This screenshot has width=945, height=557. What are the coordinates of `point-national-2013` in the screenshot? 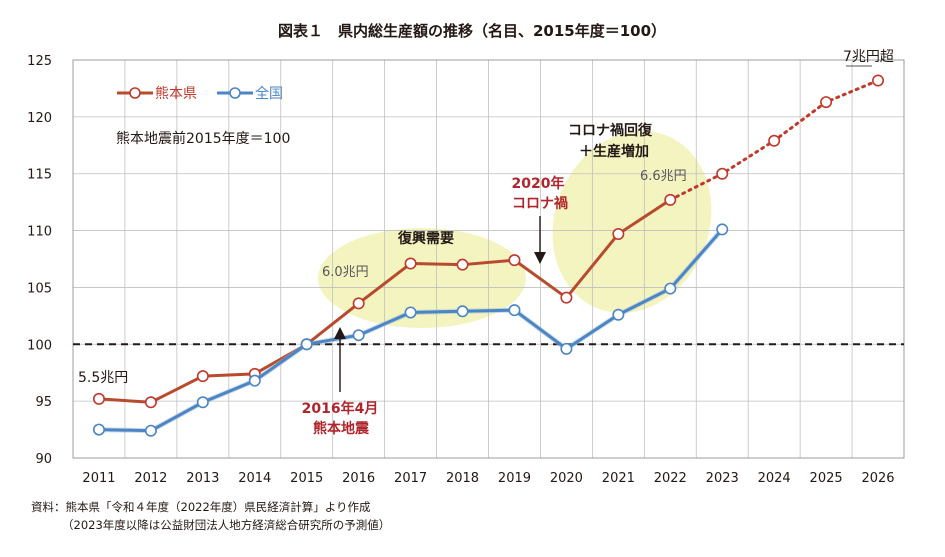 It's located at (202, 402).